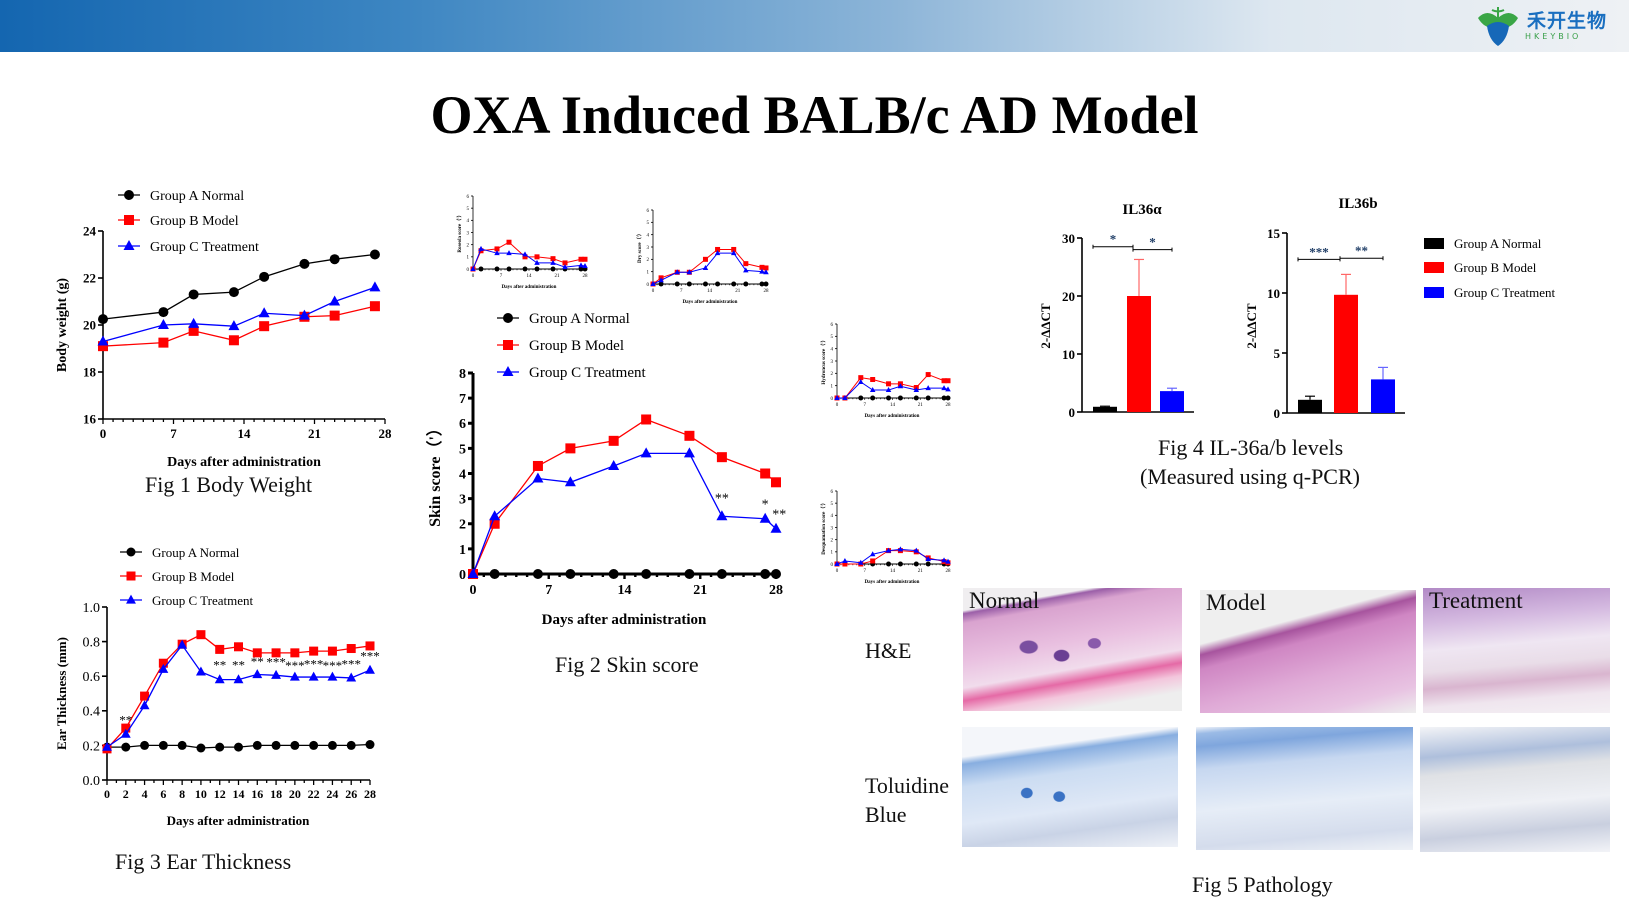 This screenshot has height=906, width=1629. Describe the element at coordinates (865, 405) in the screenshot. I see `hydroncus-x-tick-label: 7` at that location.